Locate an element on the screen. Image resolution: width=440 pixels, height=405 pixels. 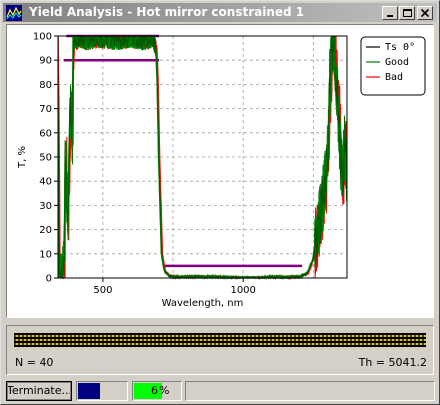
y-tick-label-60: 60 is located at coordinates (45, 133).